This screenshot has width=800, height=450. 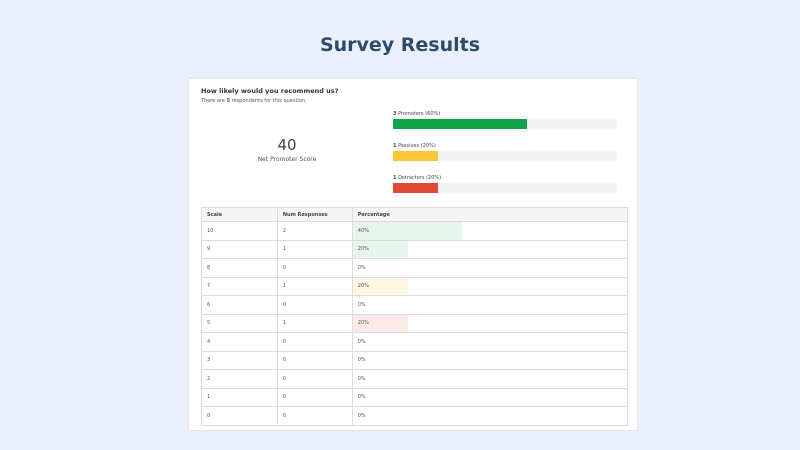 I want to click on scale-cell: 8, so click(x=239, y=268).